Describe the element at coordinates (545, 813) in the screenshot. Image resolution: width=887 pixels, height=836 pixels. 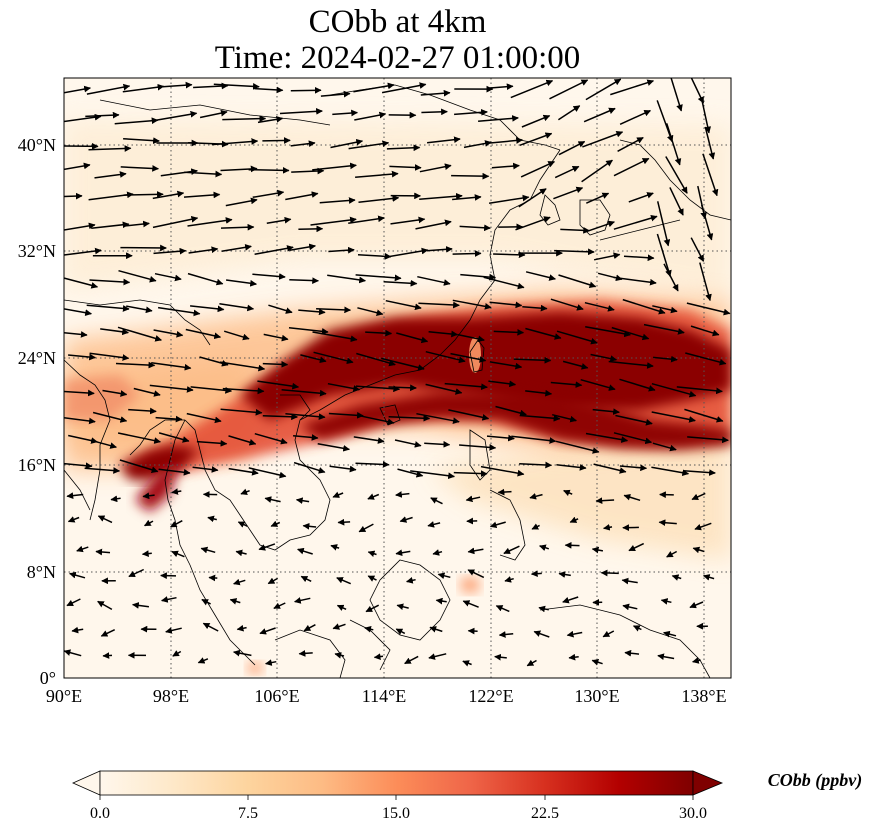
I see `colorbar-tick-label: 22.5` at that location.